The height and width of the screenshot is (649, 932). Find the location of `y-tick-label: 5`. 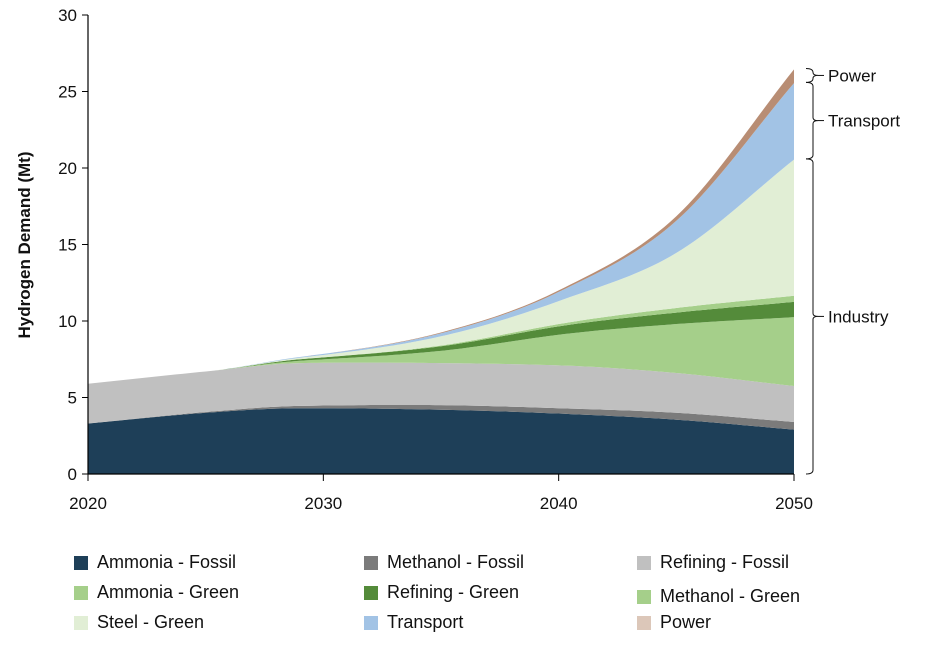

y-tick-label: 5 is located at coordinates (72, 398).